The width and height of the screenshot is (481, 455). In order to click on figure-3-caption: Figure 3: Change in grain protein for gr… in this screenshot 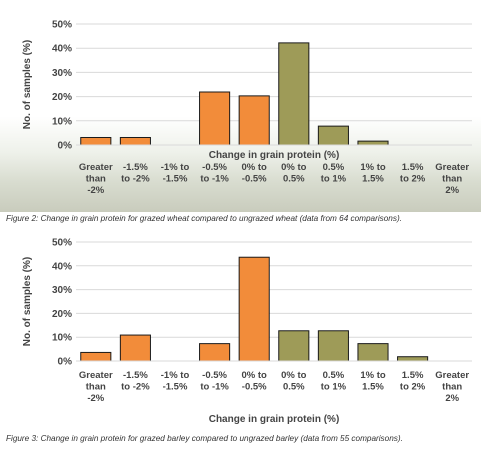, I will do `click(204, 438)`.